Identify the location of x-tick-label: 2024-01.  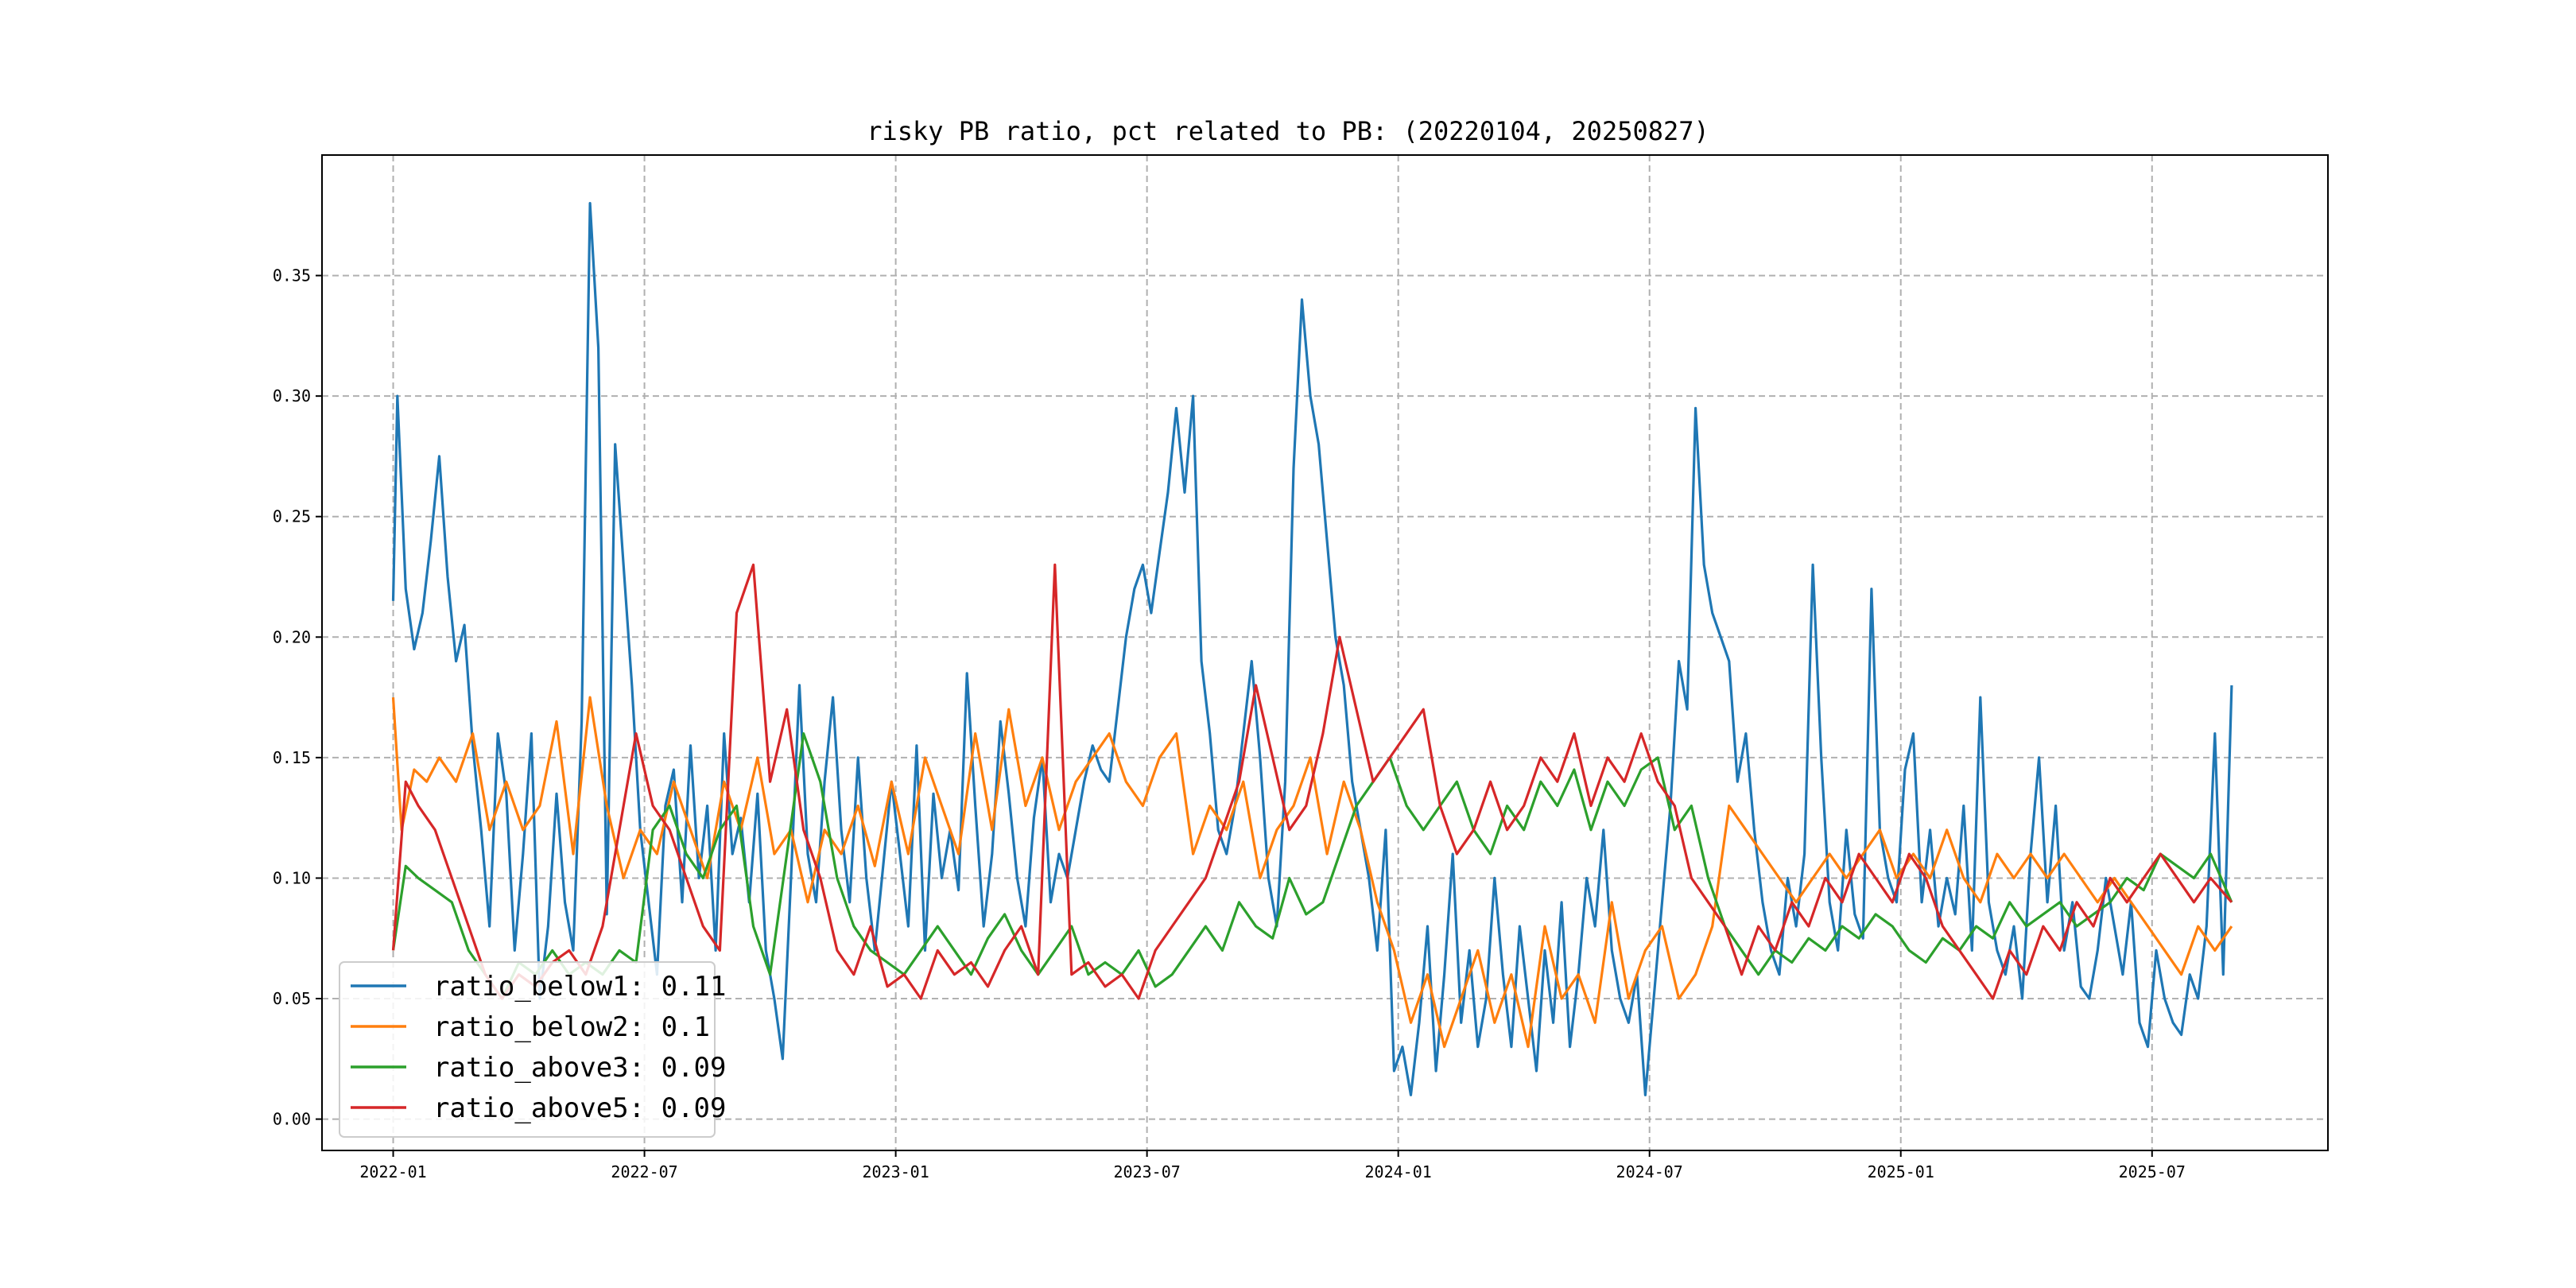
(1399, 1171).